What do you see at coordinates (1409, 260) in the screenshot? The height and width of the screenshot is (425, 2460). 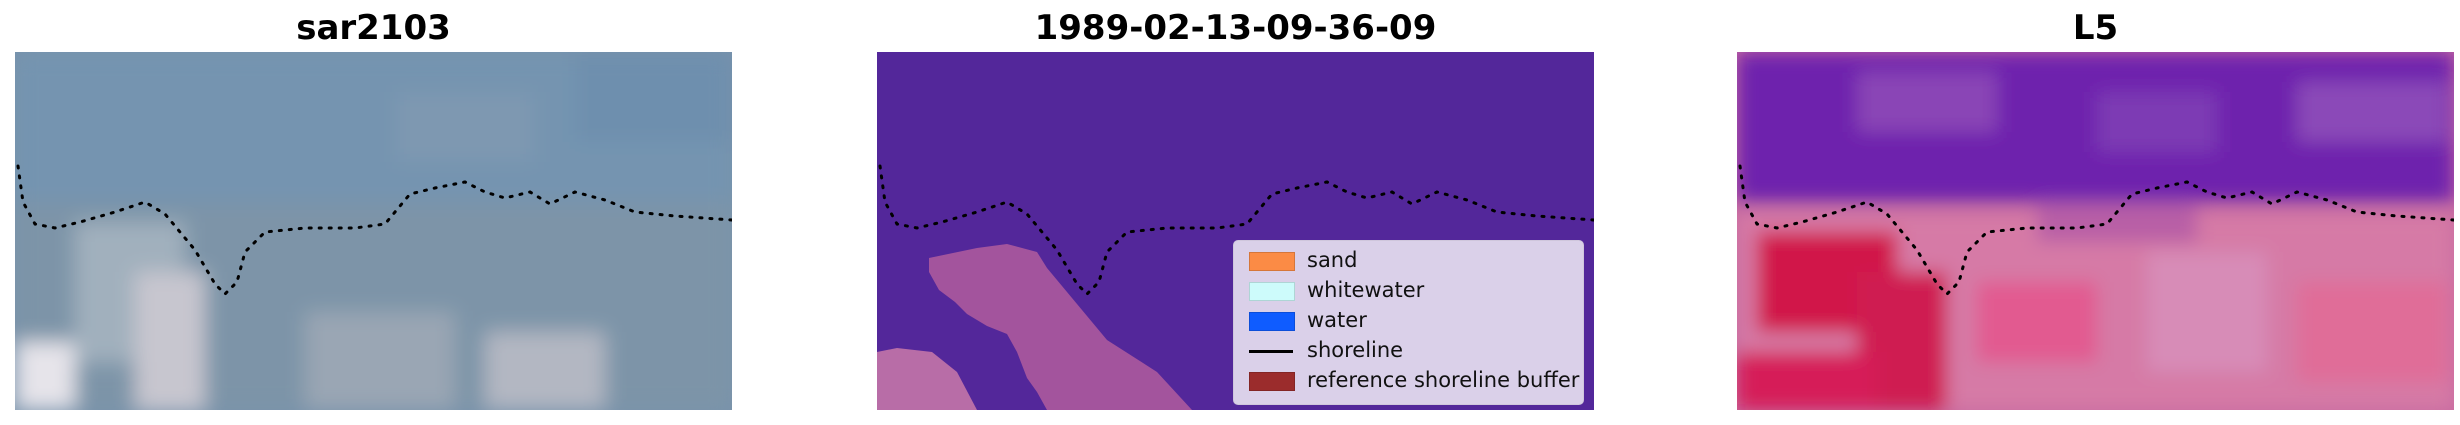 I see `legend-item-sand: sand` at bounding box center [1409, 260].